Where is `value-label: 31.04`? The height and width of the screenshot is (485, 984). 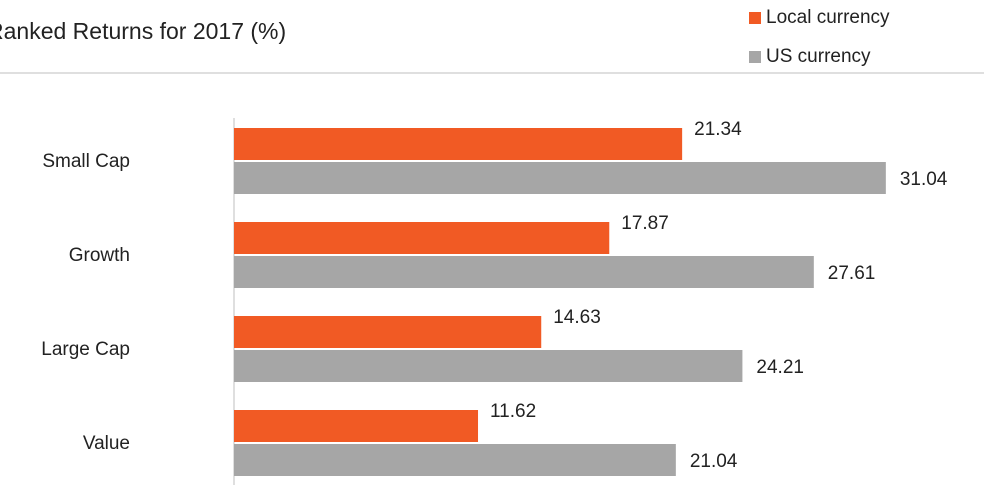 value-label: 31.04 is located at coordinates (924, 179).